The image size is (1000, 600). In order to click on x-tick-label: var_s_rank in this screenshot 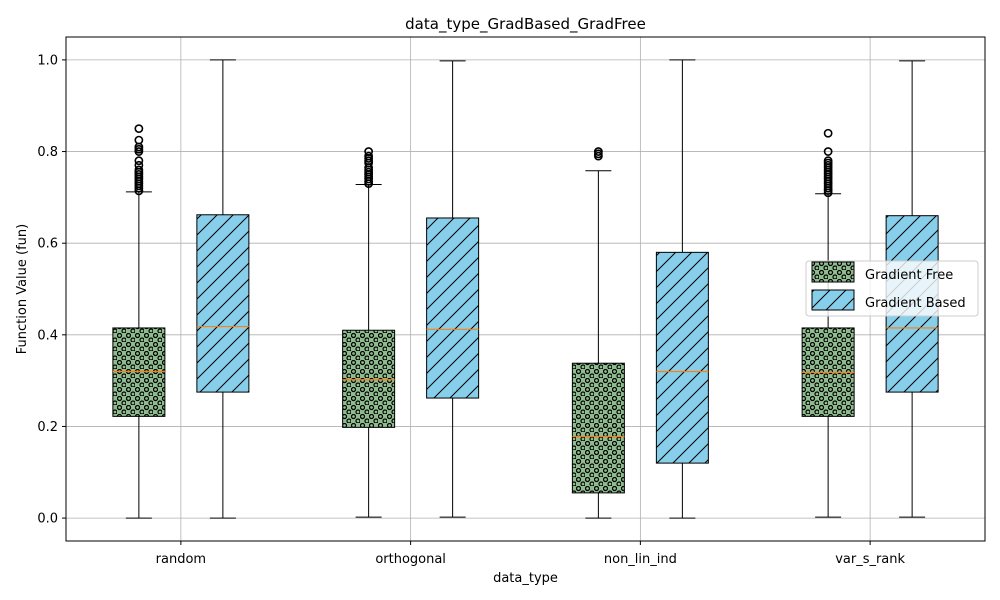, I will do `click(870, 559)`.